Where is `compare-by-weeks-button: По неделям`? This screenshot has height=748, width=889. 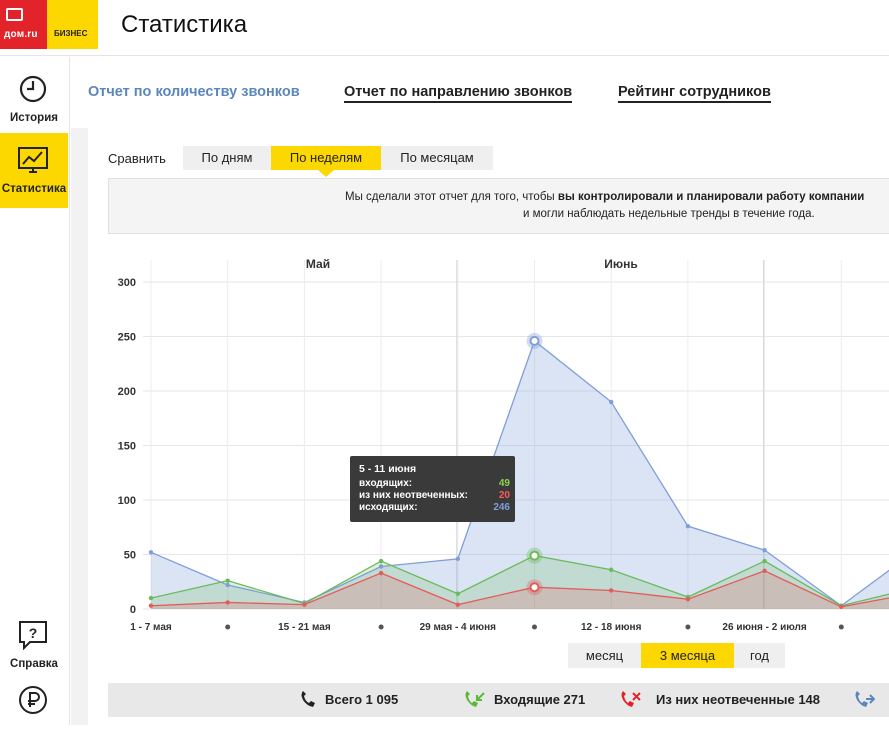 compare-by-weeks-button: По неделям is located at coordinates (326, 158).